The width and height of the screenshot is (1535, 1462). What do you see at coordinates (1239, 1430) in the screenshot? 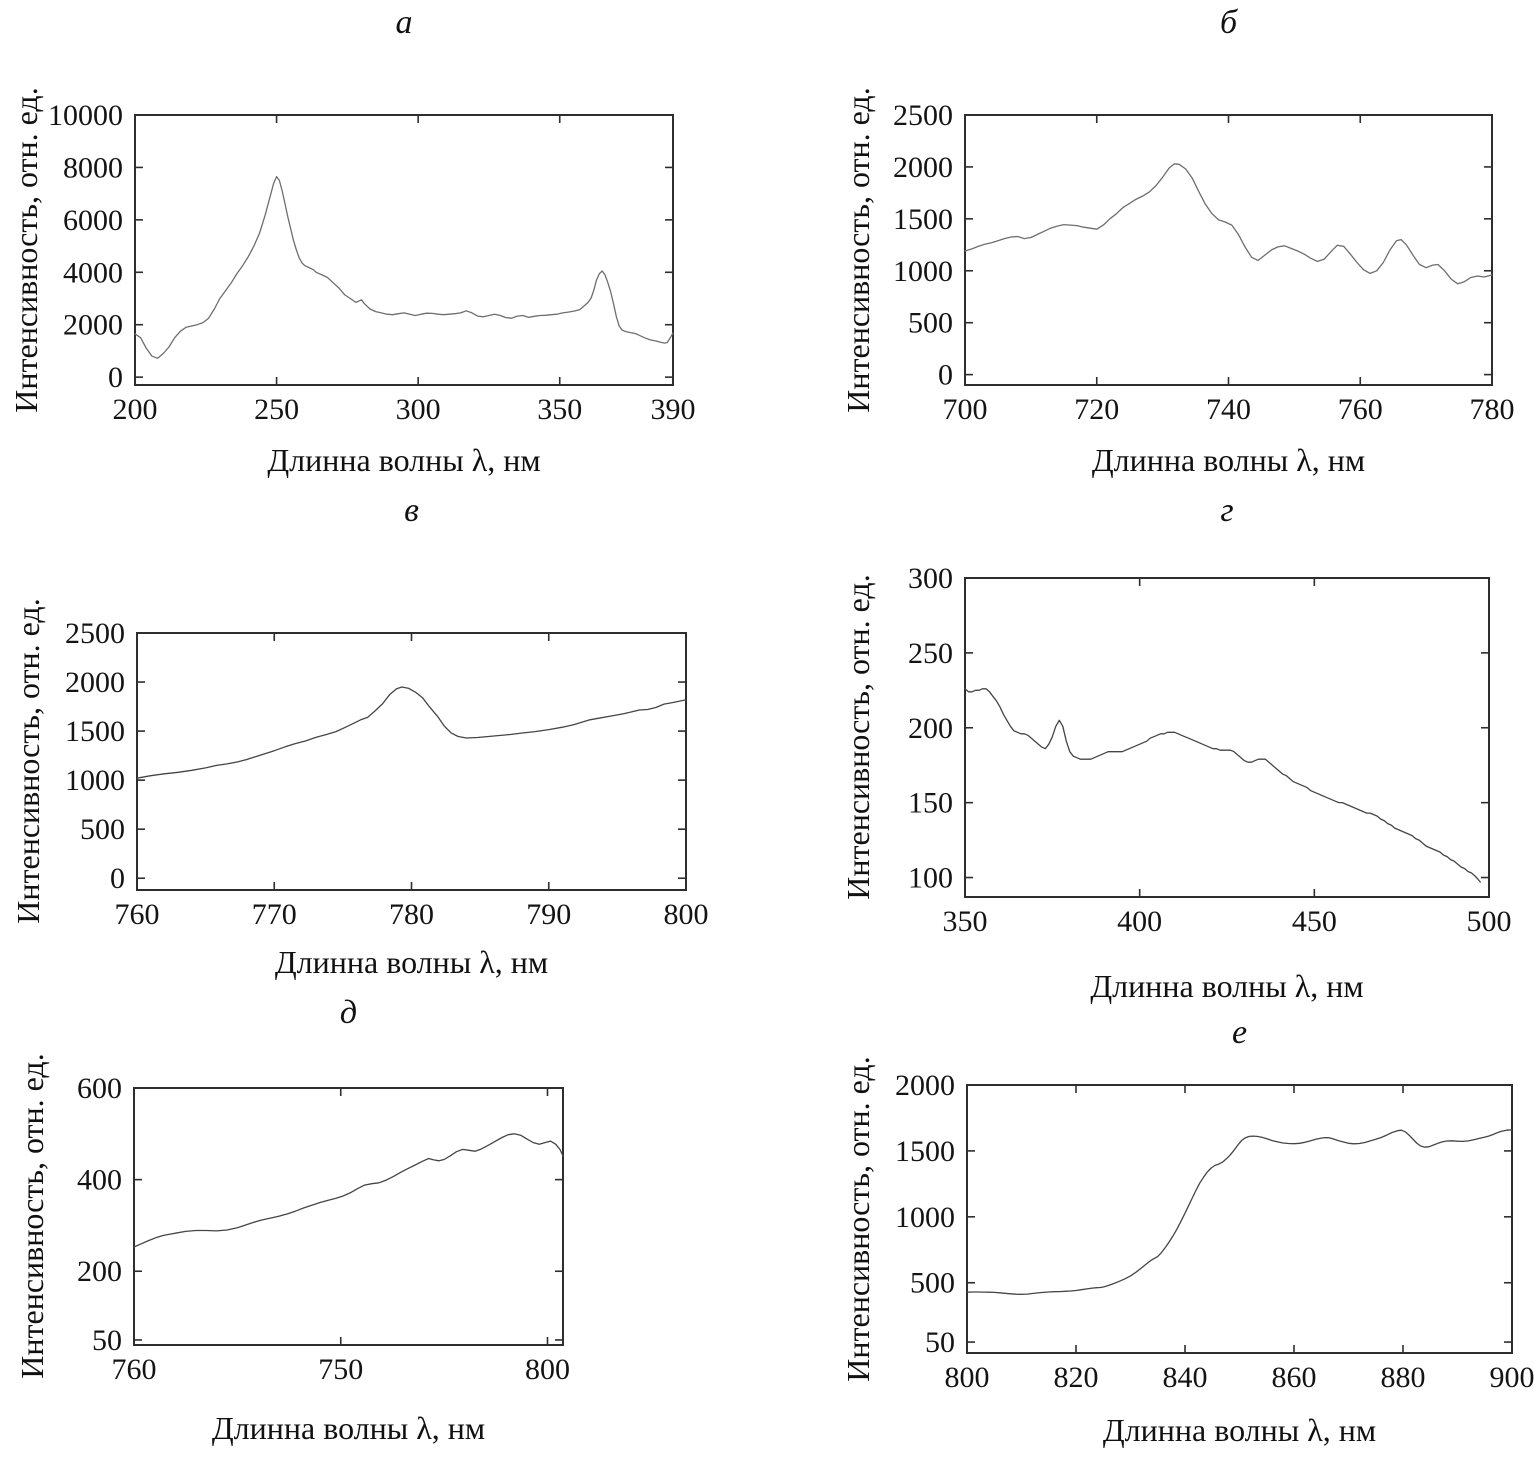
I see `panel-e-xlabel: Длинна волны λ, нм` at bounding box center [1239, 1430].